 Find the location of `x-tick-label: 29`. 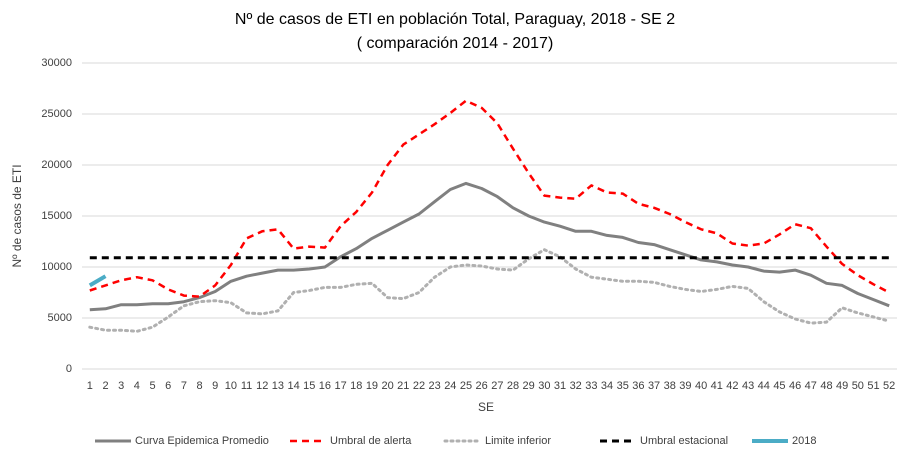

x-tick-label: 29 is located at coordinates (529, 386).